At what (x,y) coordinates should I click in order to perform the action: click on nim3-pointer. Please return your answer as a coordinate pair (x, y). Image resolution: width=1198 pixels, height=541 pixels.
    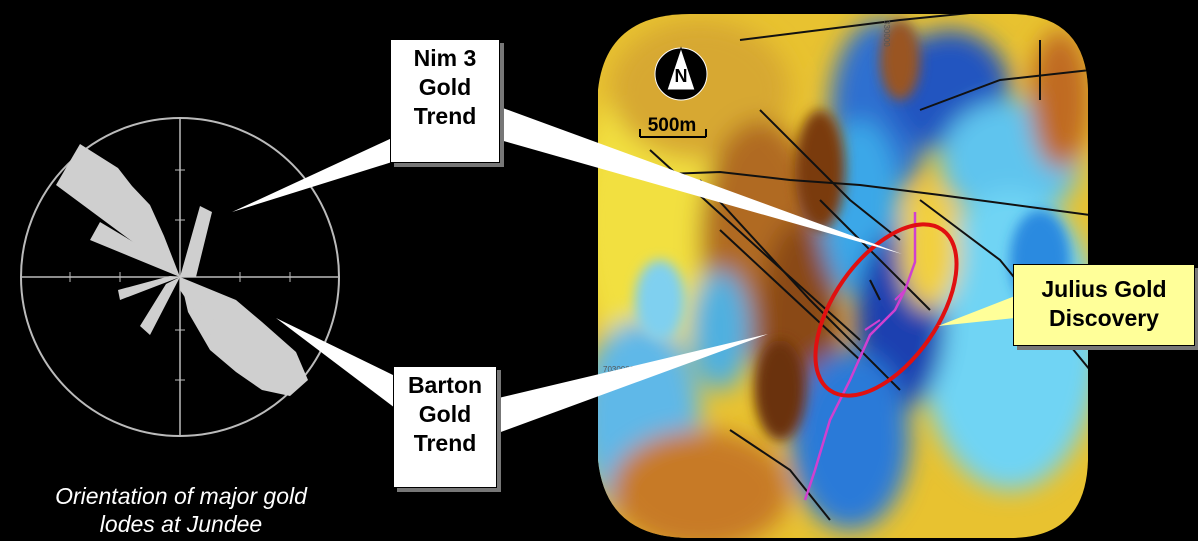
    Looking at the image, I should click on (312, 175).